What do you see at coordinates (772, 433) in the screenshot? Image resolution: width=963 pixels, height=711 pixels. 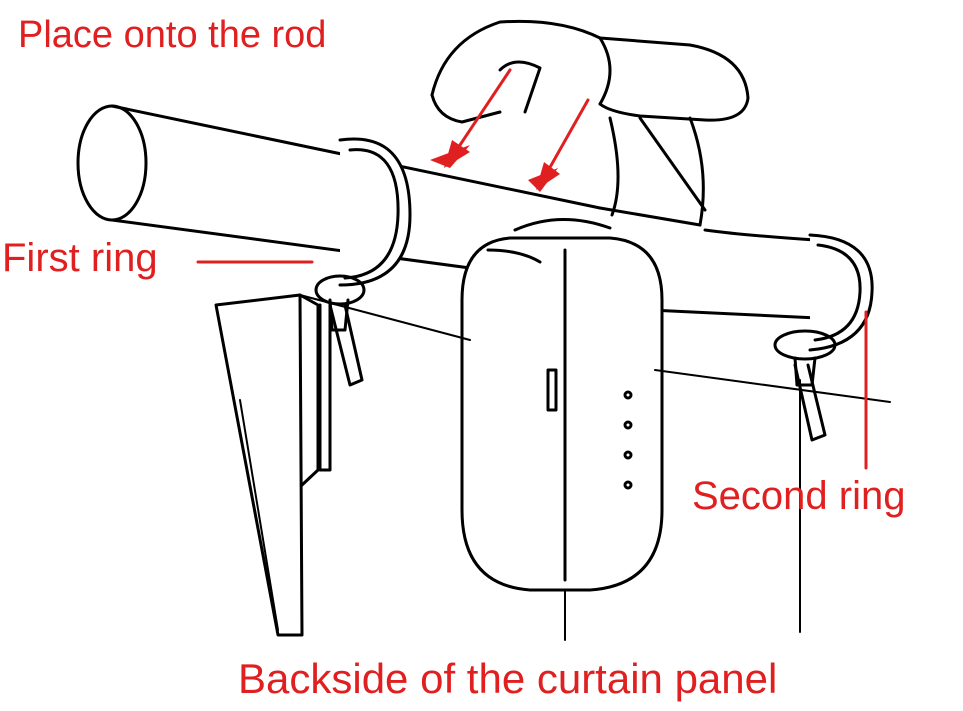 I see `second-ring-shape` at bounding box center [772, 433].